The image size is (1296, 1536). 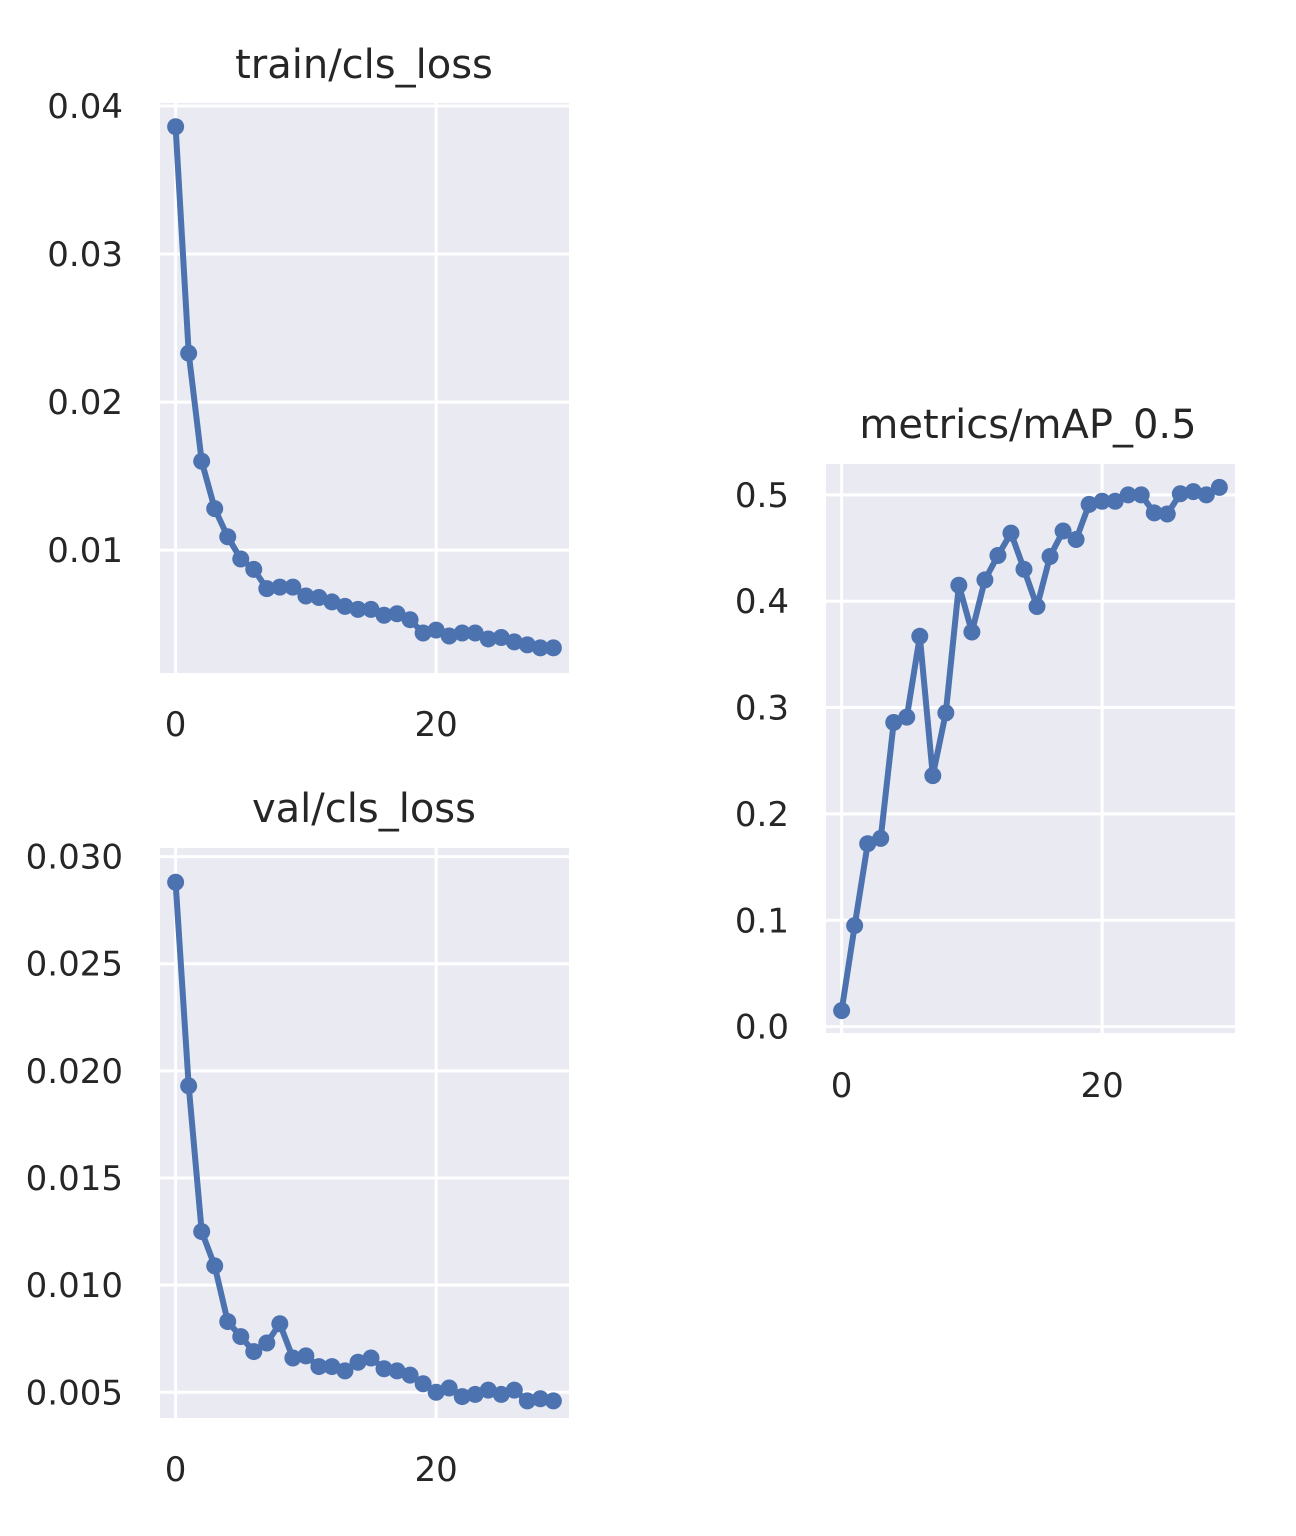 What do you see at coordinates (364, 65) in the screenshot?
I see `chart-title: train/cls_loss` at bounding box center [364, 65].